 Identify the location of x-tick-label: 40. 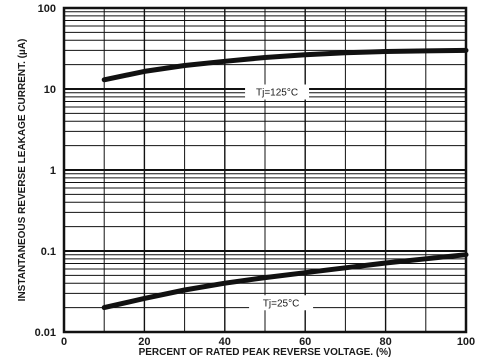
(225, 342).